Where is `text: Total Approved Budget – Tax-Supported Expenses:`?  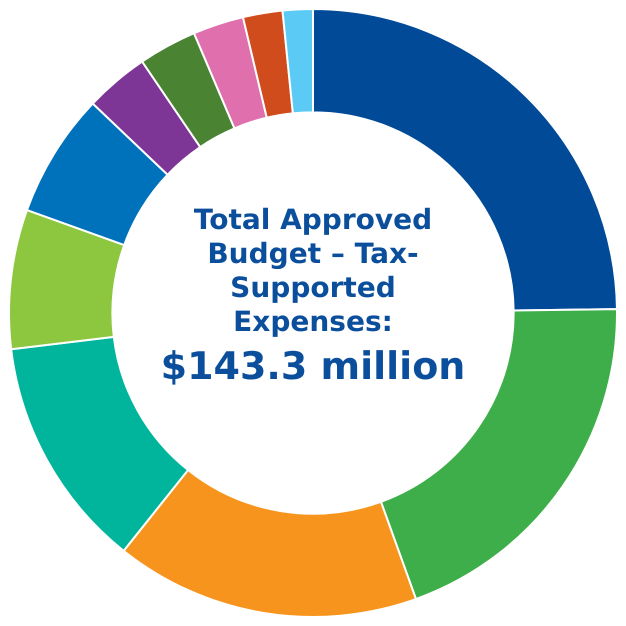 text: Total Approved Budget – Tax-Supported Expenses: is located at coordinates (313, 271).